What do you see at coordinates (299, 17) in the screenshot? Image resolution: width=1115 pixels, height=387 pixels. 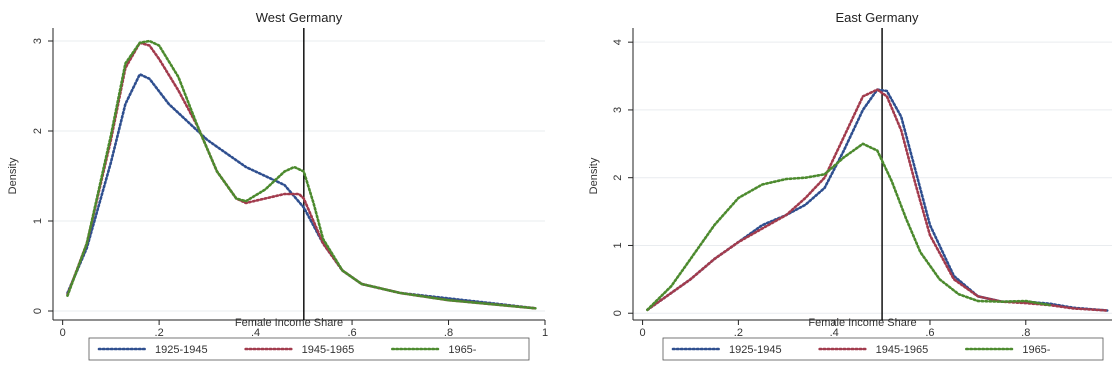 I see `chart-title: West Germany` at bounding box center [299, 17].